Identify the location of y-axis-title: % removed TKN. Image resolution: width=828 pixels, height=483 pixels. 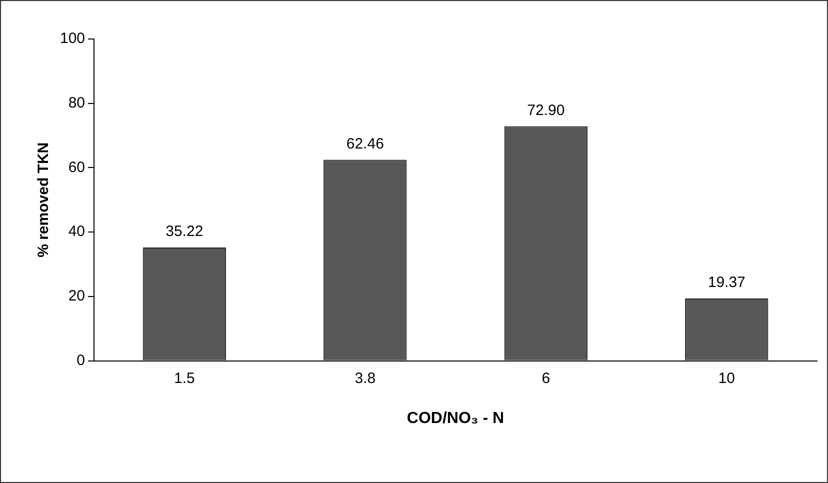
(43, 200).